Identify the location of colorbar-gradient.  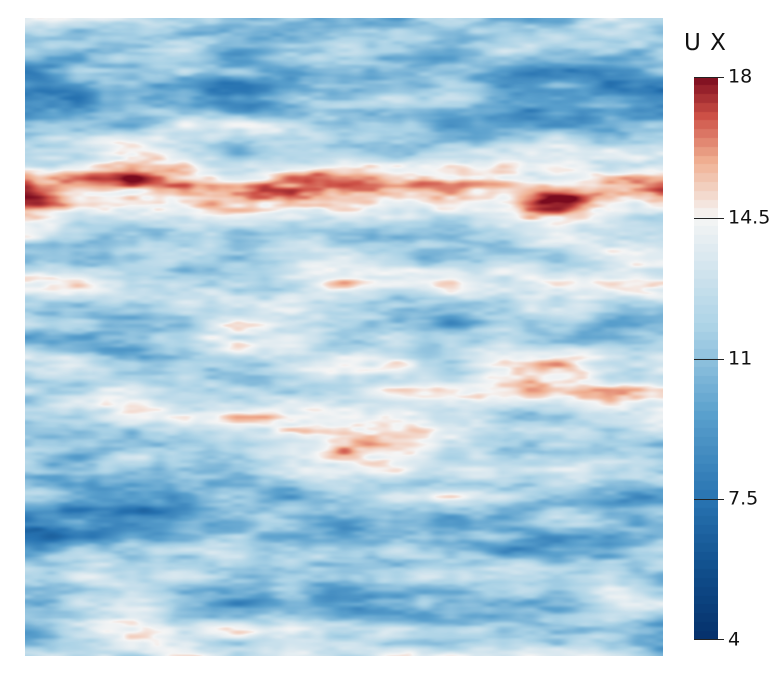
(706, 358).